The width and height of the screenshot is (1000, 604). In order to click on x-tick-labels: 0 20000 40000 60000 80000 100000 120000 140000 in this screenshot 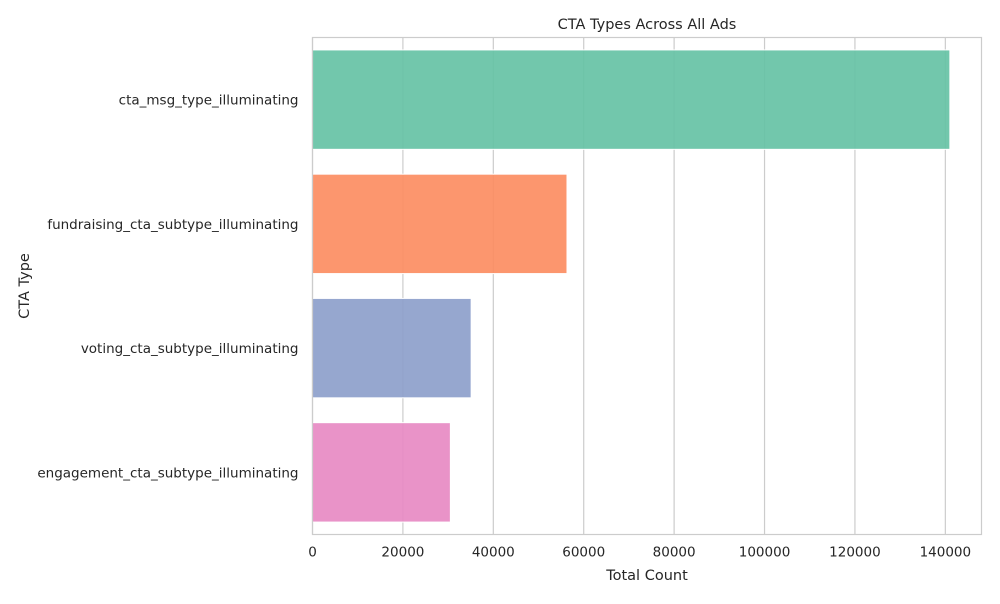, I will do `click(639, 553)`.